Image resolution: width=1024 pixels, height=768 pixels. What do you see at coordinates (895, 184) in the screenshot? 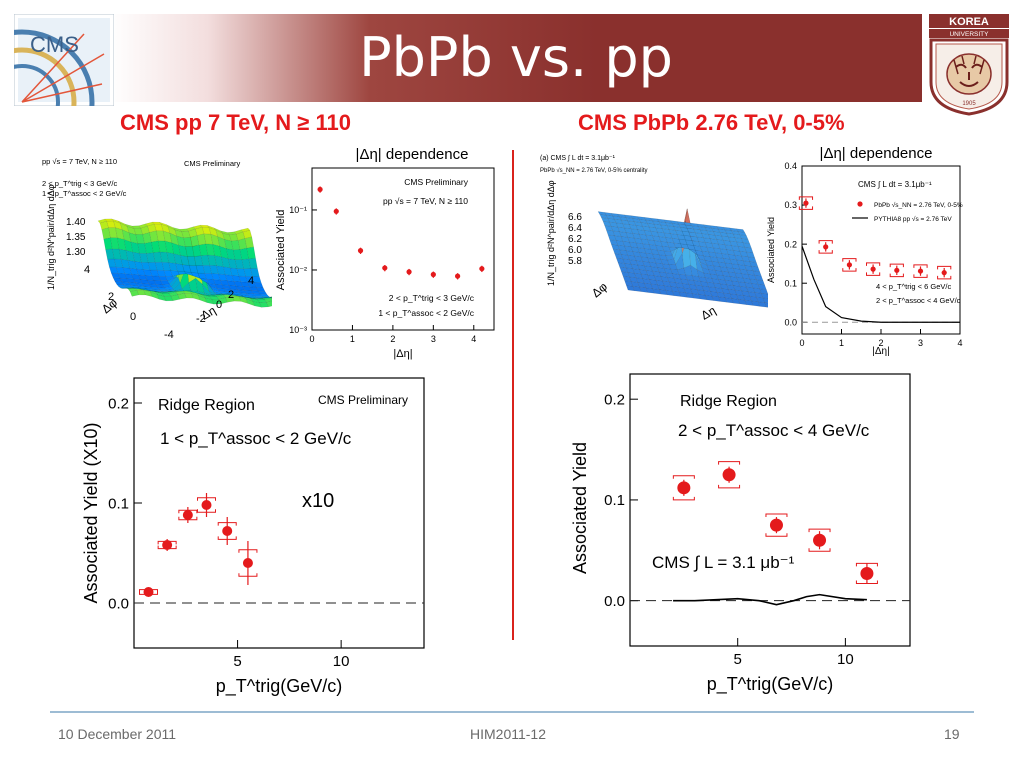
I see `pbpb-eta-annotation: CMS ∫ L dt = 3.1μb⁻¹` at bounding box center [895, 184].